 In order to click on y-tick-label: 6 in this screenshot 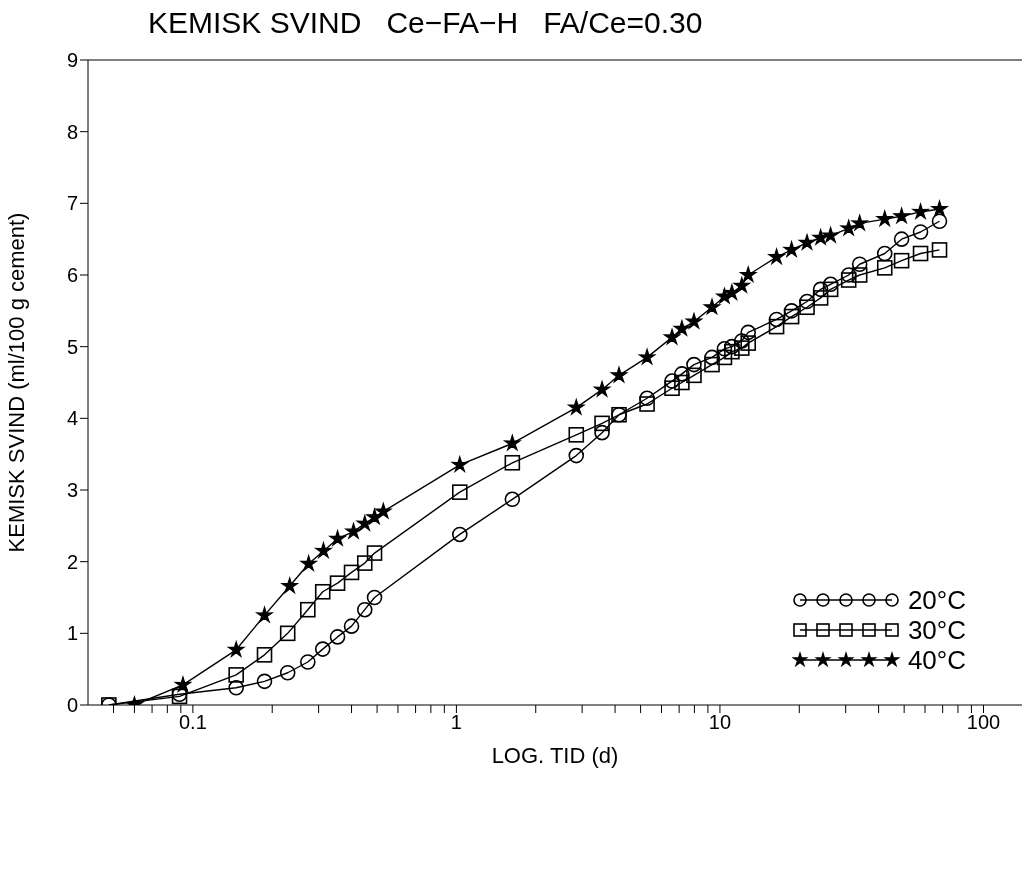, I will do `click(72, 275)`.